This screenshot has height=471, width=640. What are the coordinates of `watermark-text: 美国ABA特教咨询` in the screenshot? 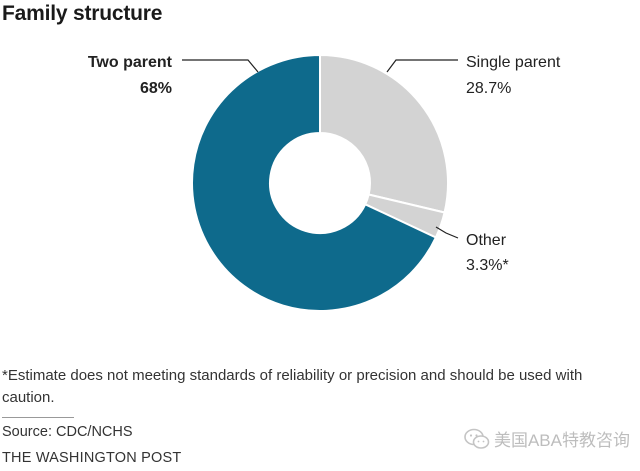 It's located at (561, 440).